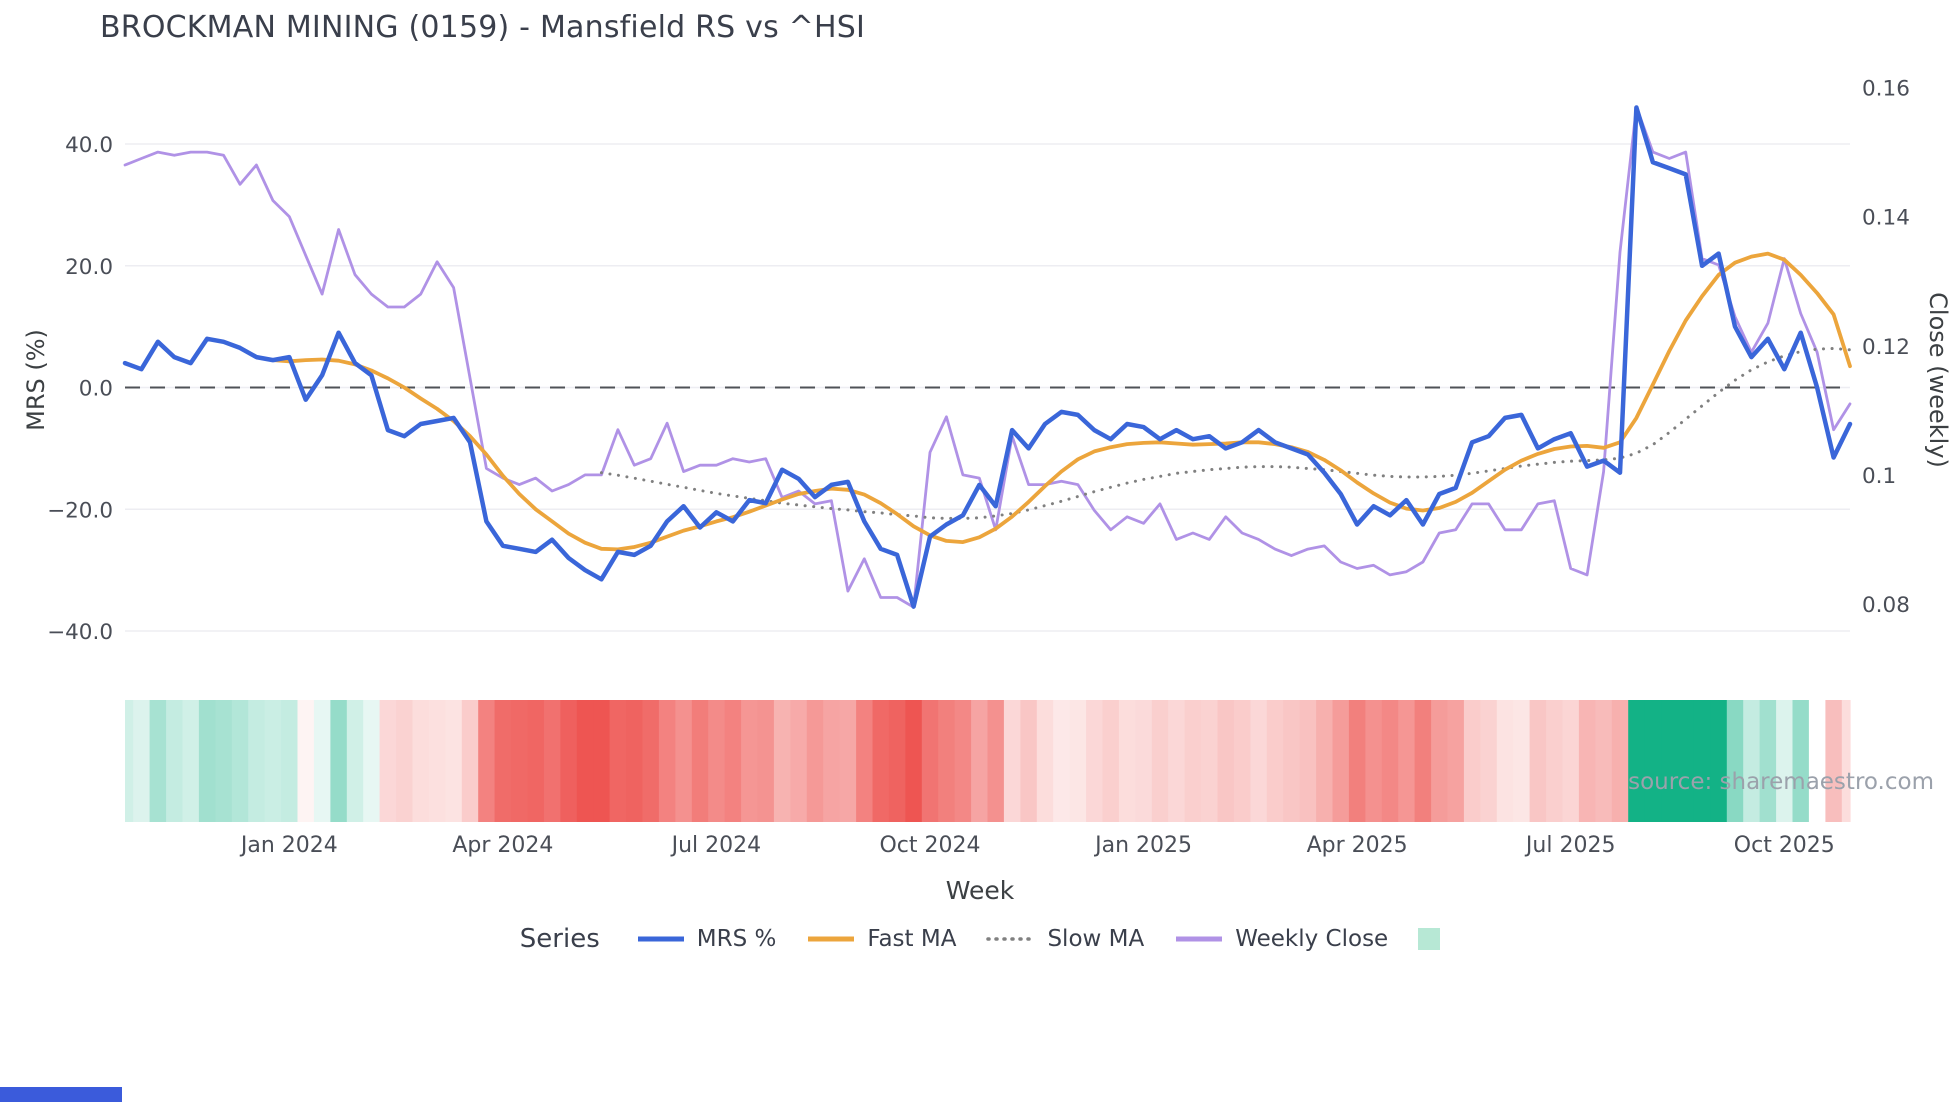 The height and width of the screenshot is (1102, 1960). What do you see at coordinates (559, 939) in the screenshot?
I see `legend-title: Series` at bounding box center [559, 939].